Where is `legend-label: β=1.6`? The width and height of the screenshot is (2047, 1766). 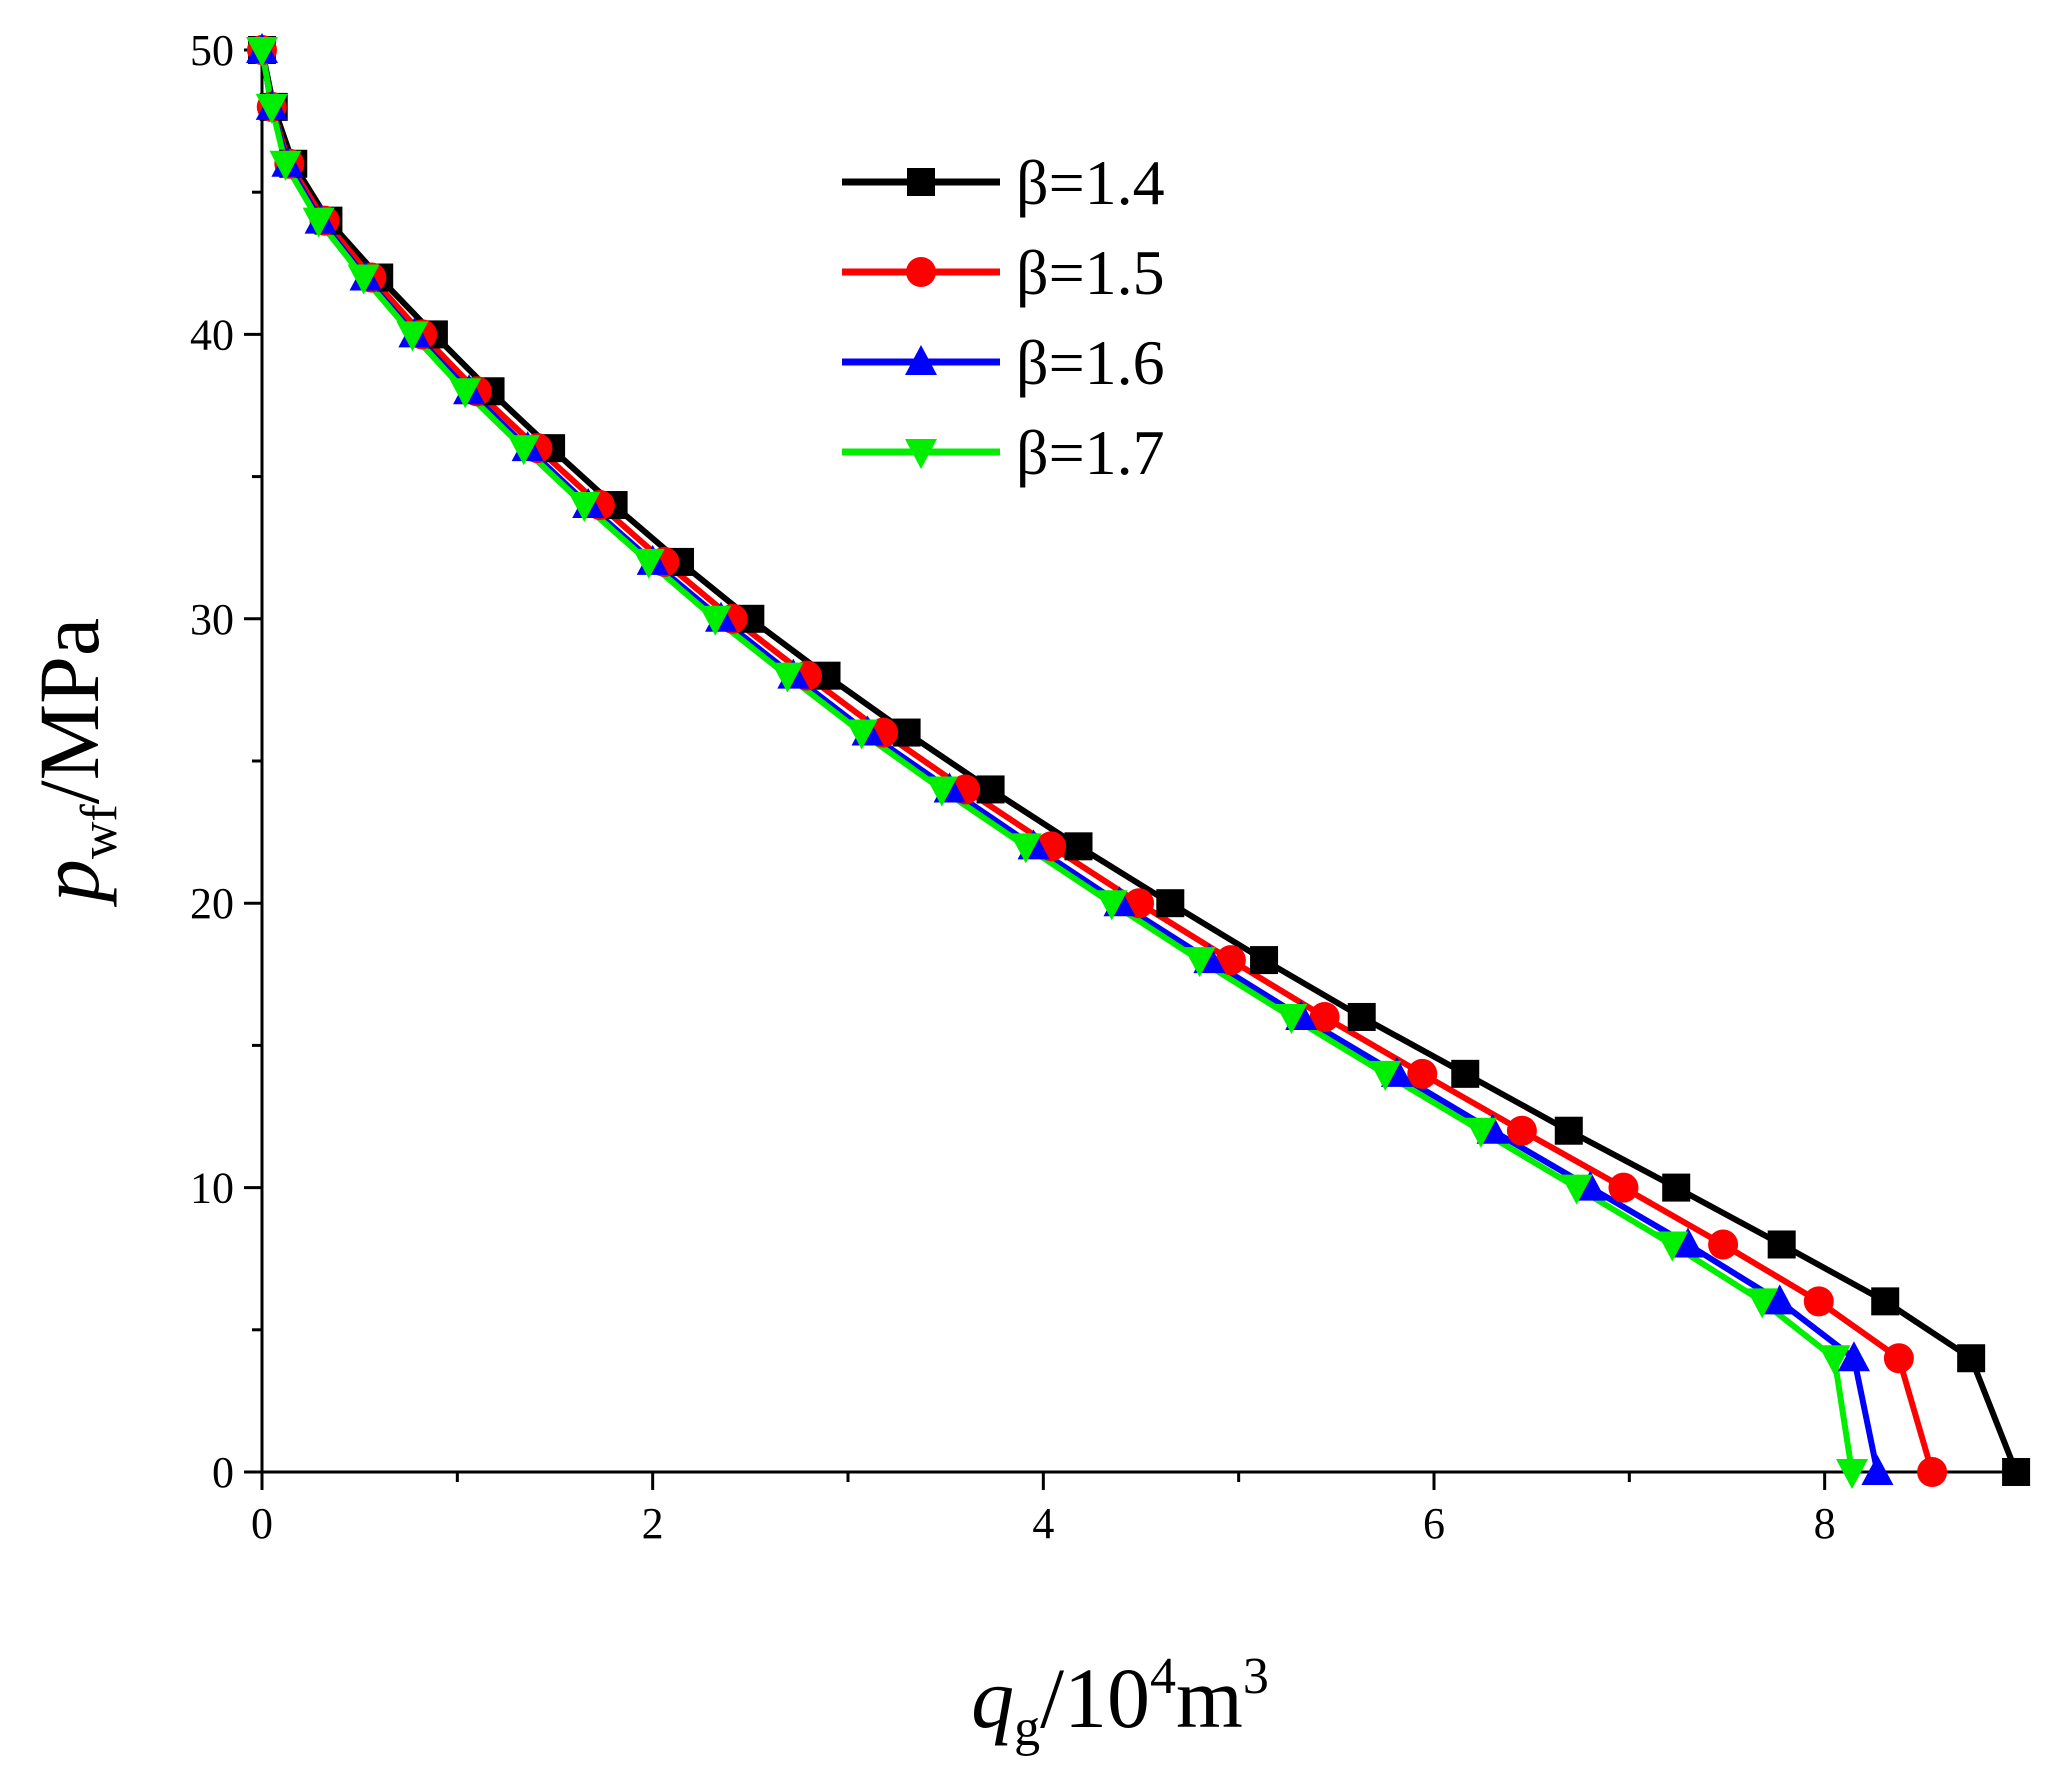
legend-label: β=1.6 is located at coordinates (1090, 362).